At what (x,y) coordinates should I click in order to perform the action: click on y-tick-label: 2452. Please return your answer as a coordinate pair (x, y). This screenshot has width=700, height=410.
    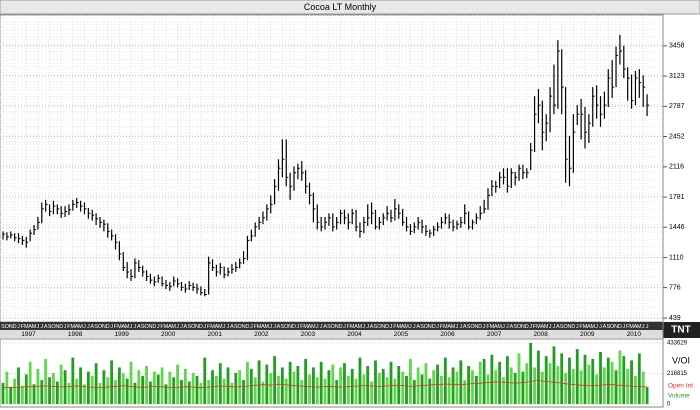
    Looking at the image, I should click on (677, 136).